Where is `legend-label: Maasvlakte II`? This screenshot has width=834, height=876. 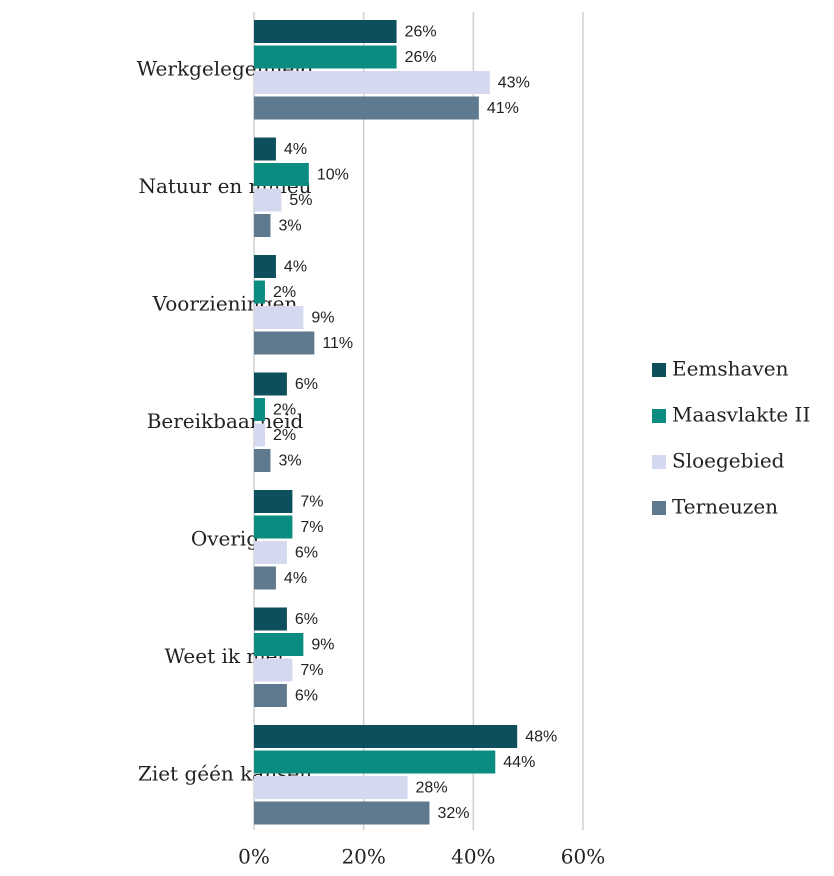
legend-label: Maasvlakte II is located at coordinates (741, 415).